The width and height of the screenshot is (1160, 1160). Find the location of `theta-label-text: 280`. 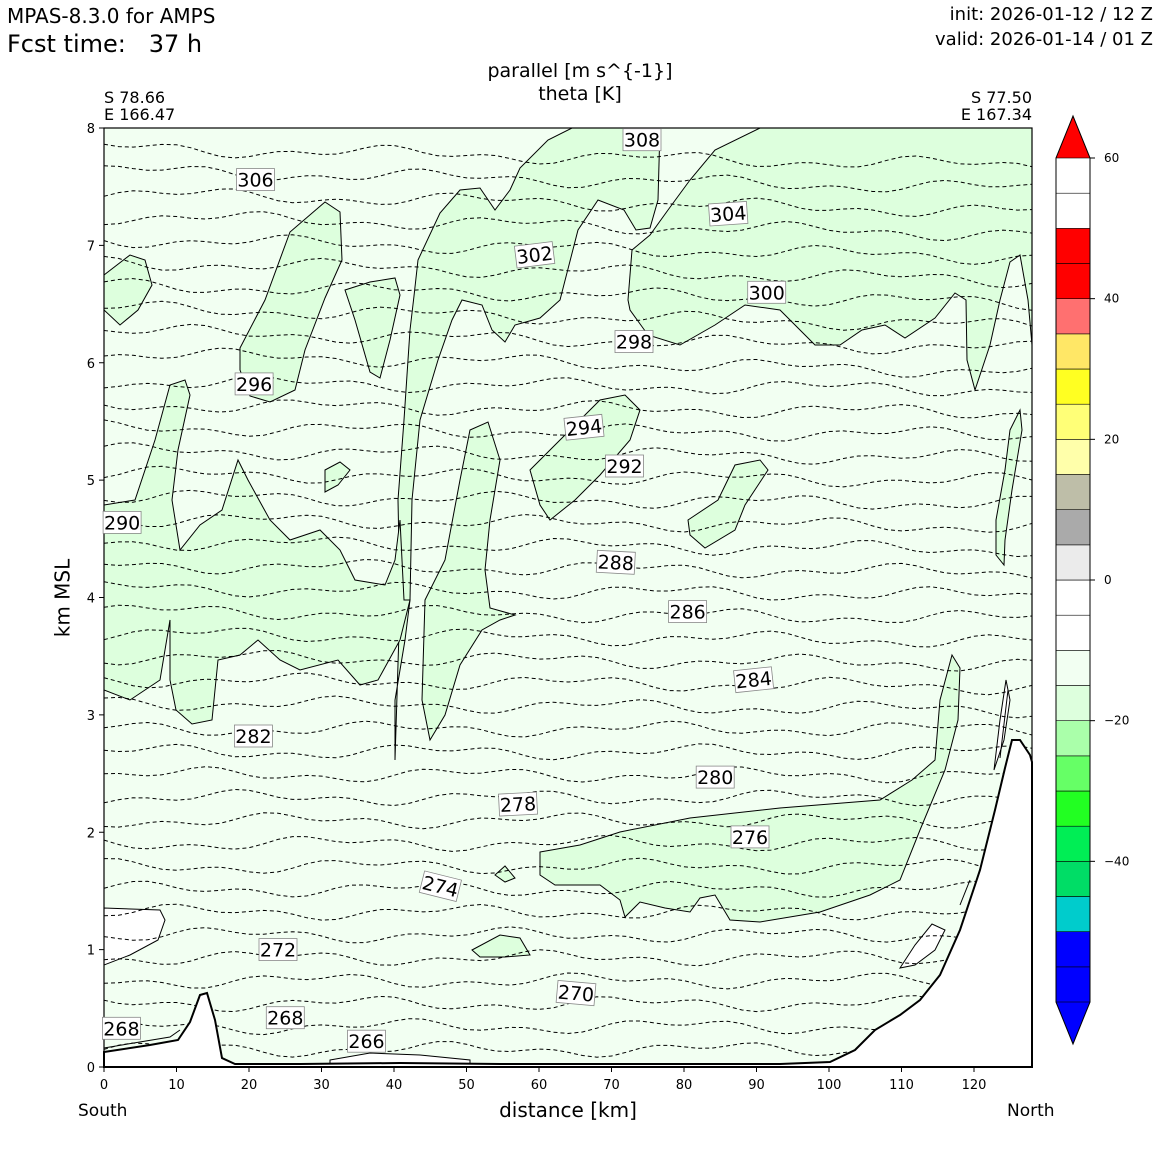

theta-label-text: 280 is located at coordinates (715, 778).